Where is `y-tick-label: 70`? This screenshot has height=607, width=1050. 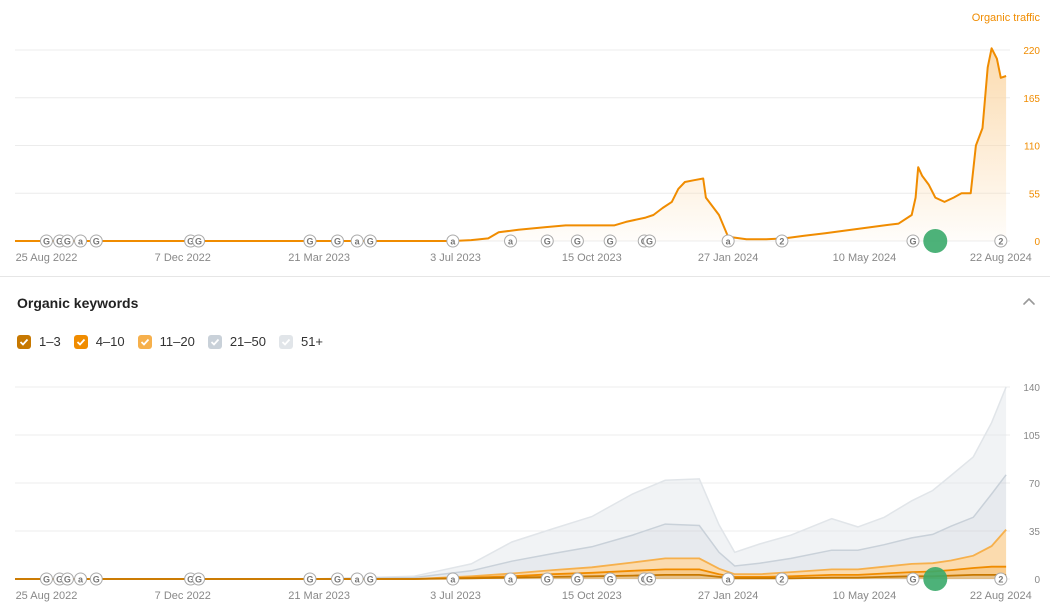
y-tick-label: 70 is located at coordinates (1035, 484).